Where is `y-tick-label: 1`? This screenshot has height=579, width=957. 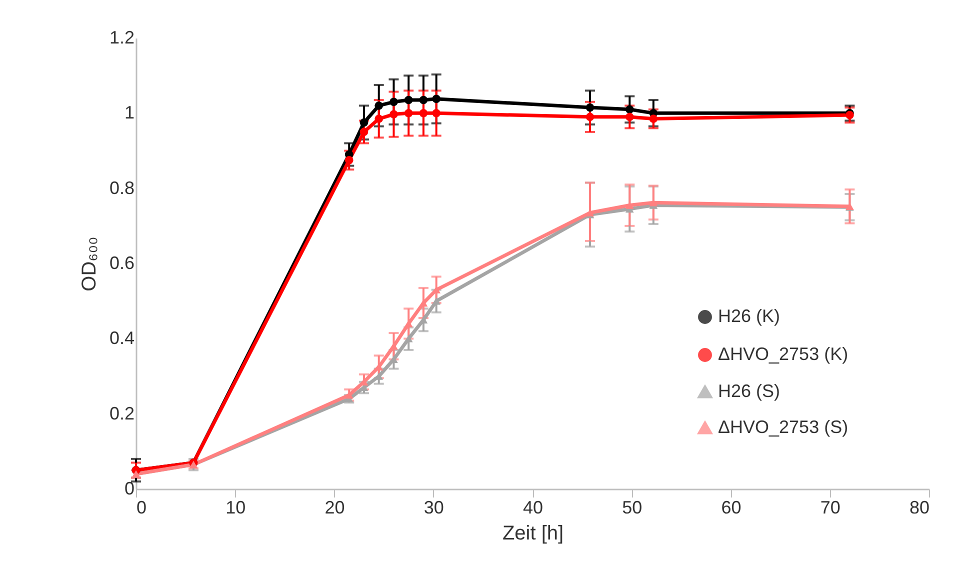
y-tick-label: 1 is located at coordinates (129, 112).